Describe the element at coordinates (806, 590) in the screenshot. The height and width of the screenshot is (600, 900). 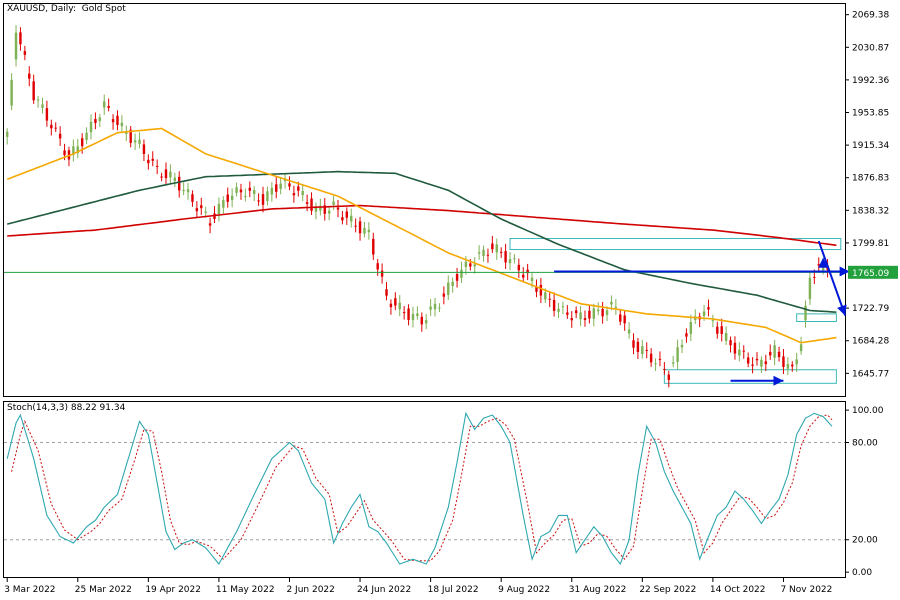
I see `date-tick-label: 7 Nov 2022` at that location.